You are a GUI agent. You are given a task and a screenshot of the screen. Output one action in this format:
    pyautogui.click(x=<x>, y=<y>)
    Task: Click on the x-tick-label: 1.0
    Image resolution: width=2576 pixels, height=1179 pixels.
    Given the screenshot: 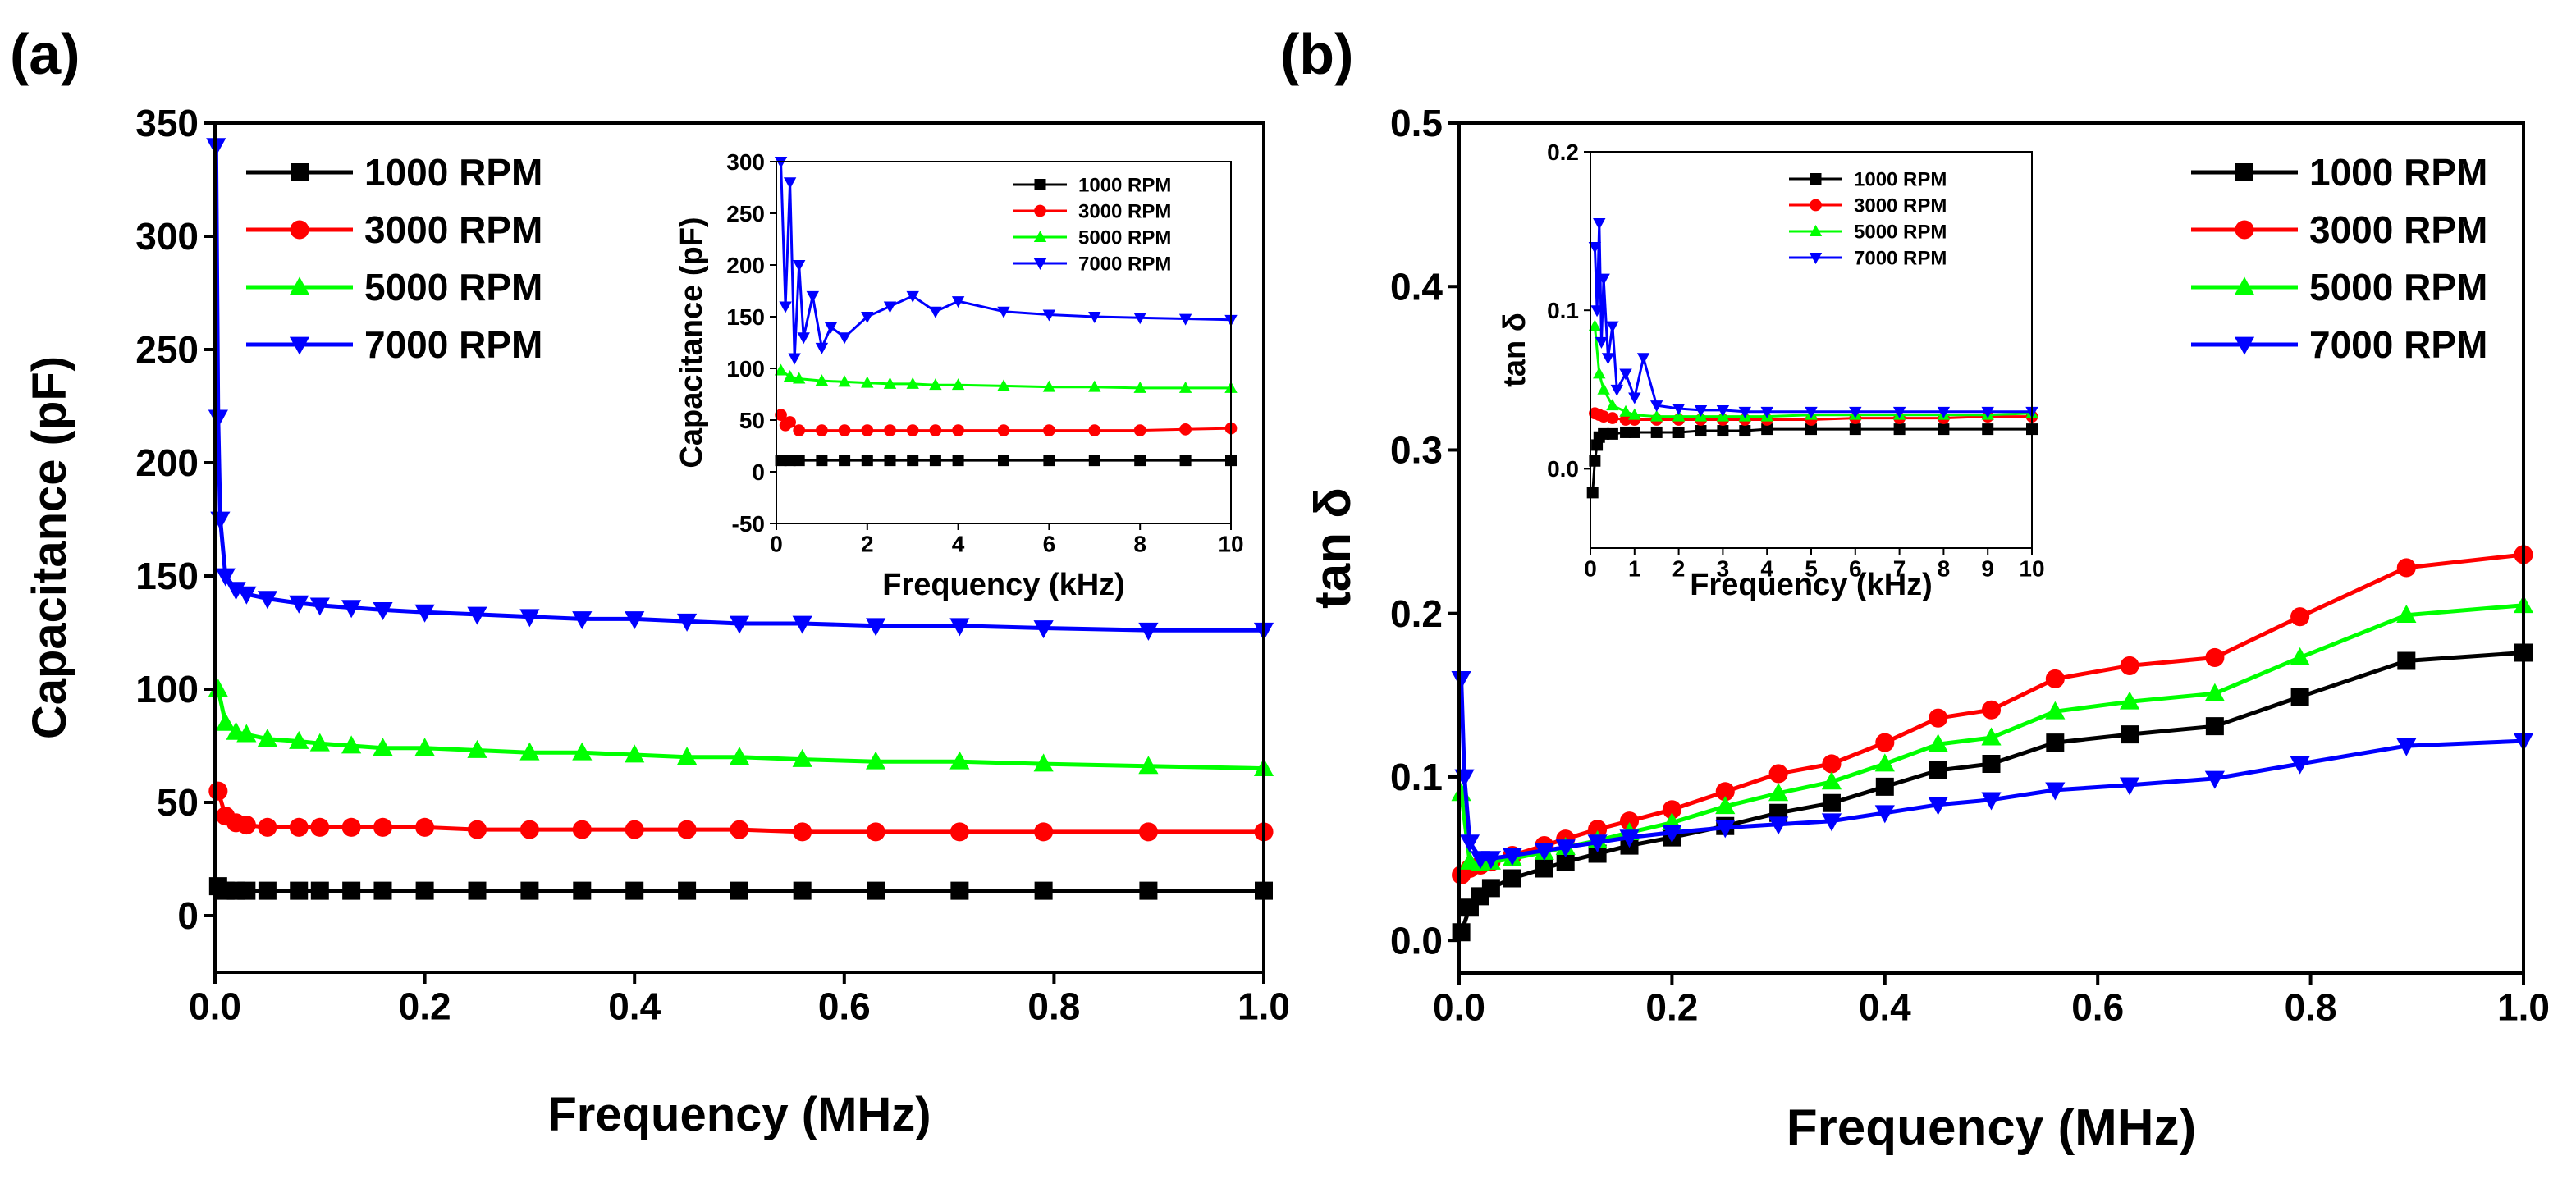 What is the action you would take?
    pyautogui.click(x=1264, y=1007)
    